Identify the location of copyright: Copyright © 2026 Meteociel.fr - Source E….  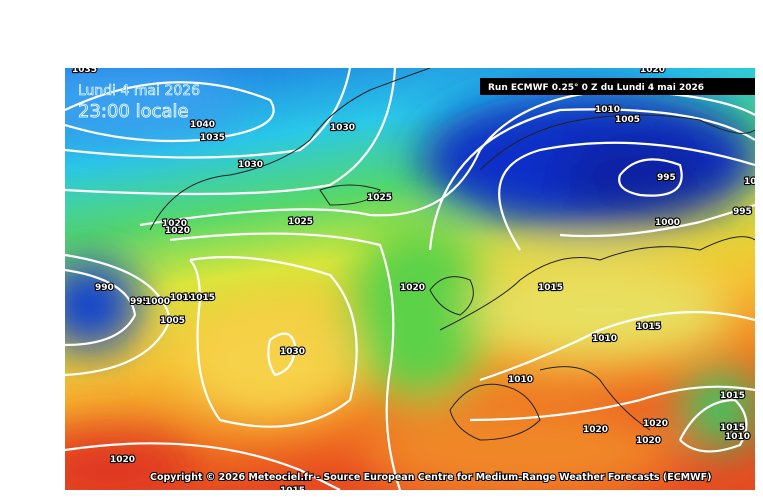
(430, 477).